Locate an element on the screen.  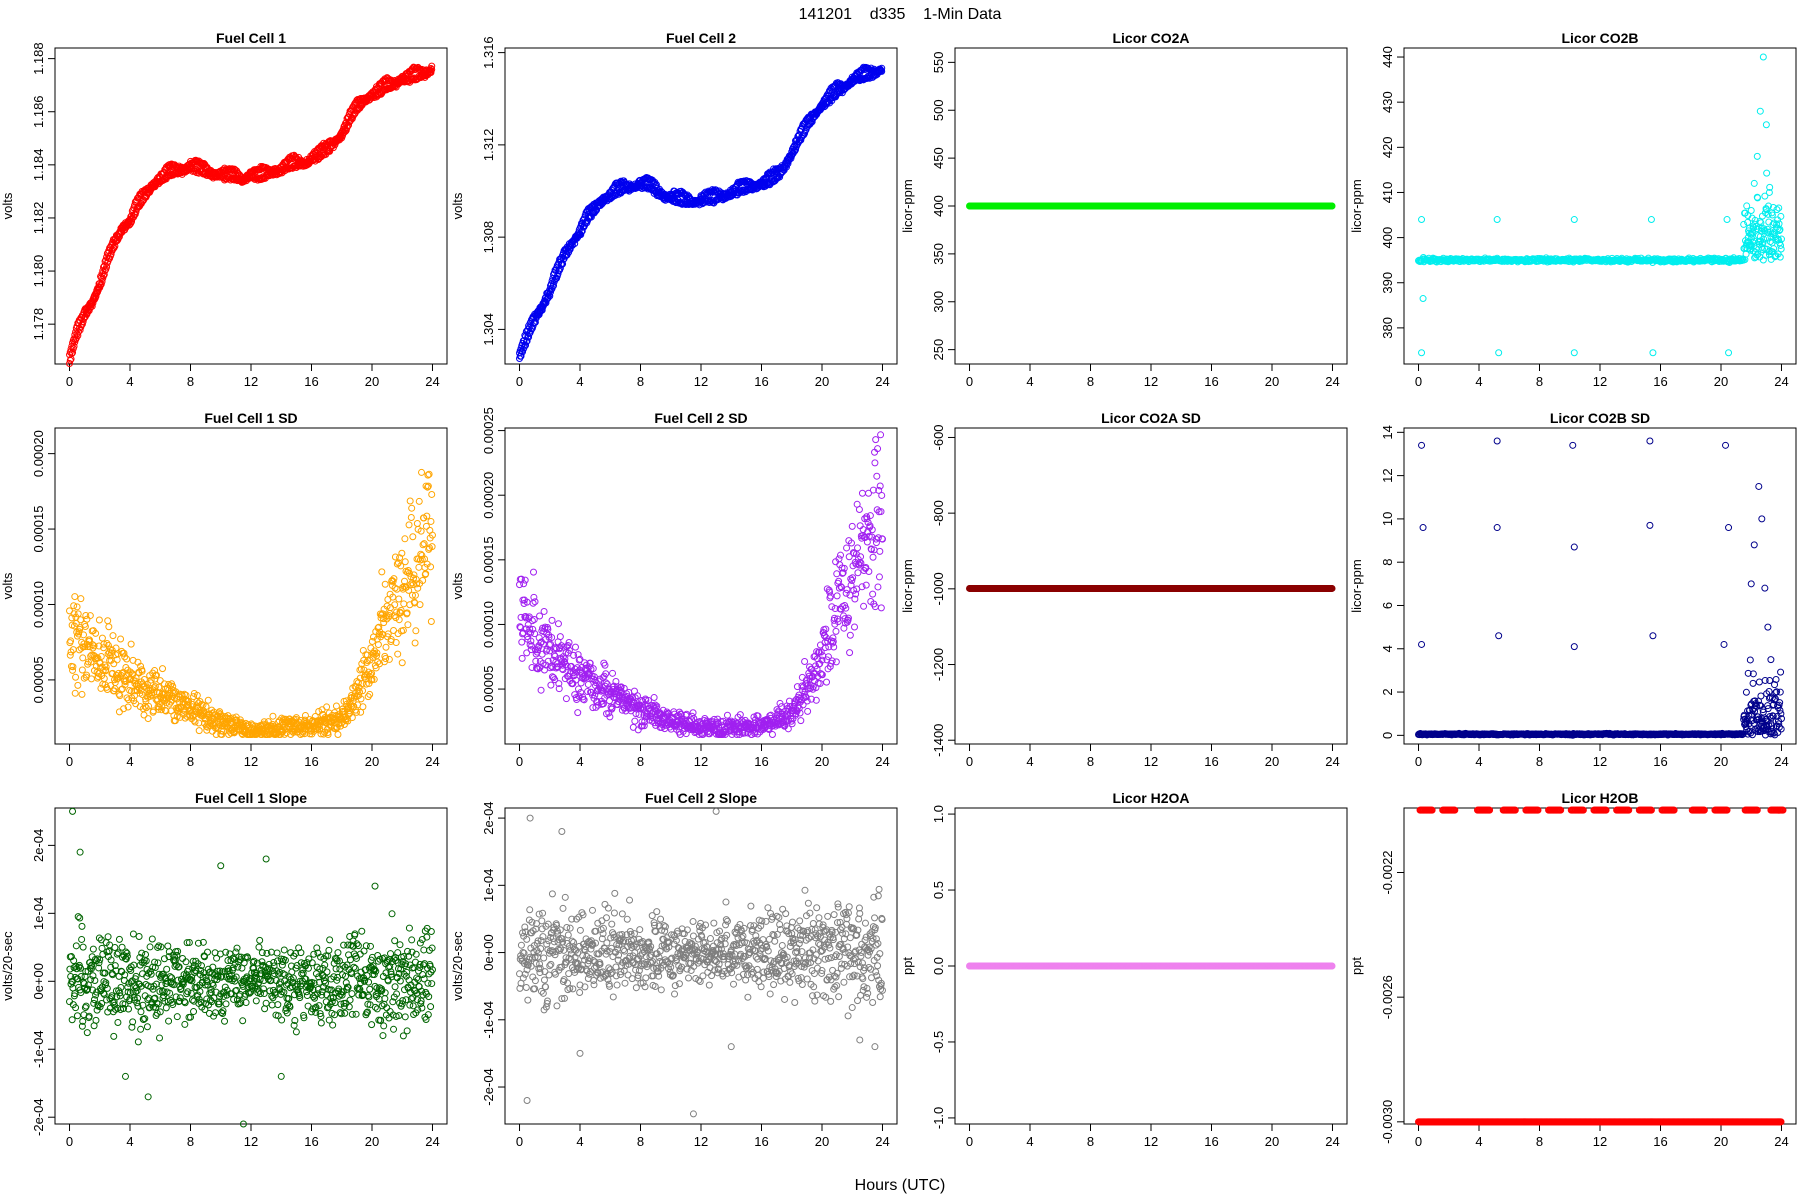
y-tick-label: 0.00020 is located at coordinates (38, 453).